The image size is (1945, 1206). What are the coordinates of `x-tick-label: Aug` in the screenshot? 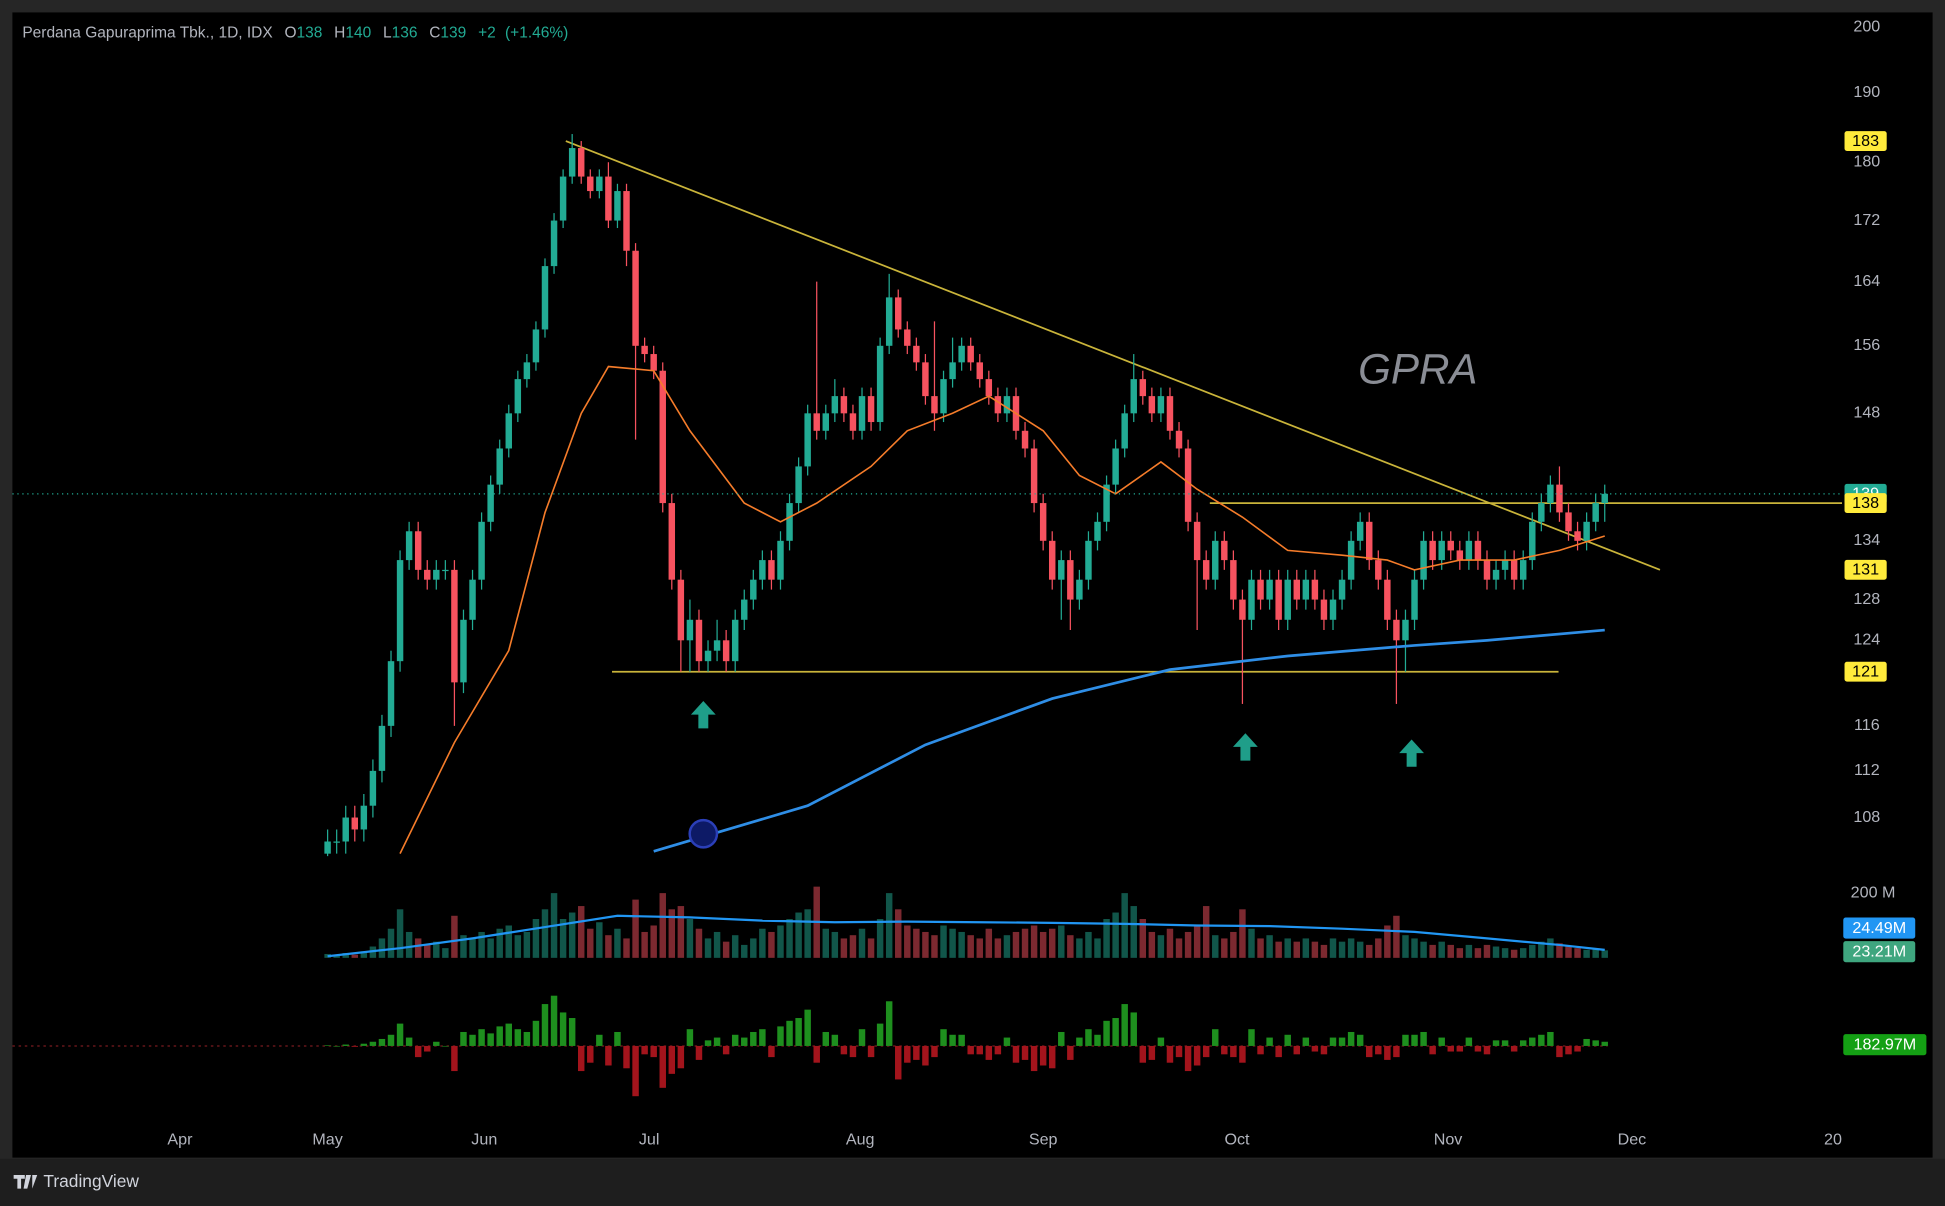 It's located at (860, 1140).